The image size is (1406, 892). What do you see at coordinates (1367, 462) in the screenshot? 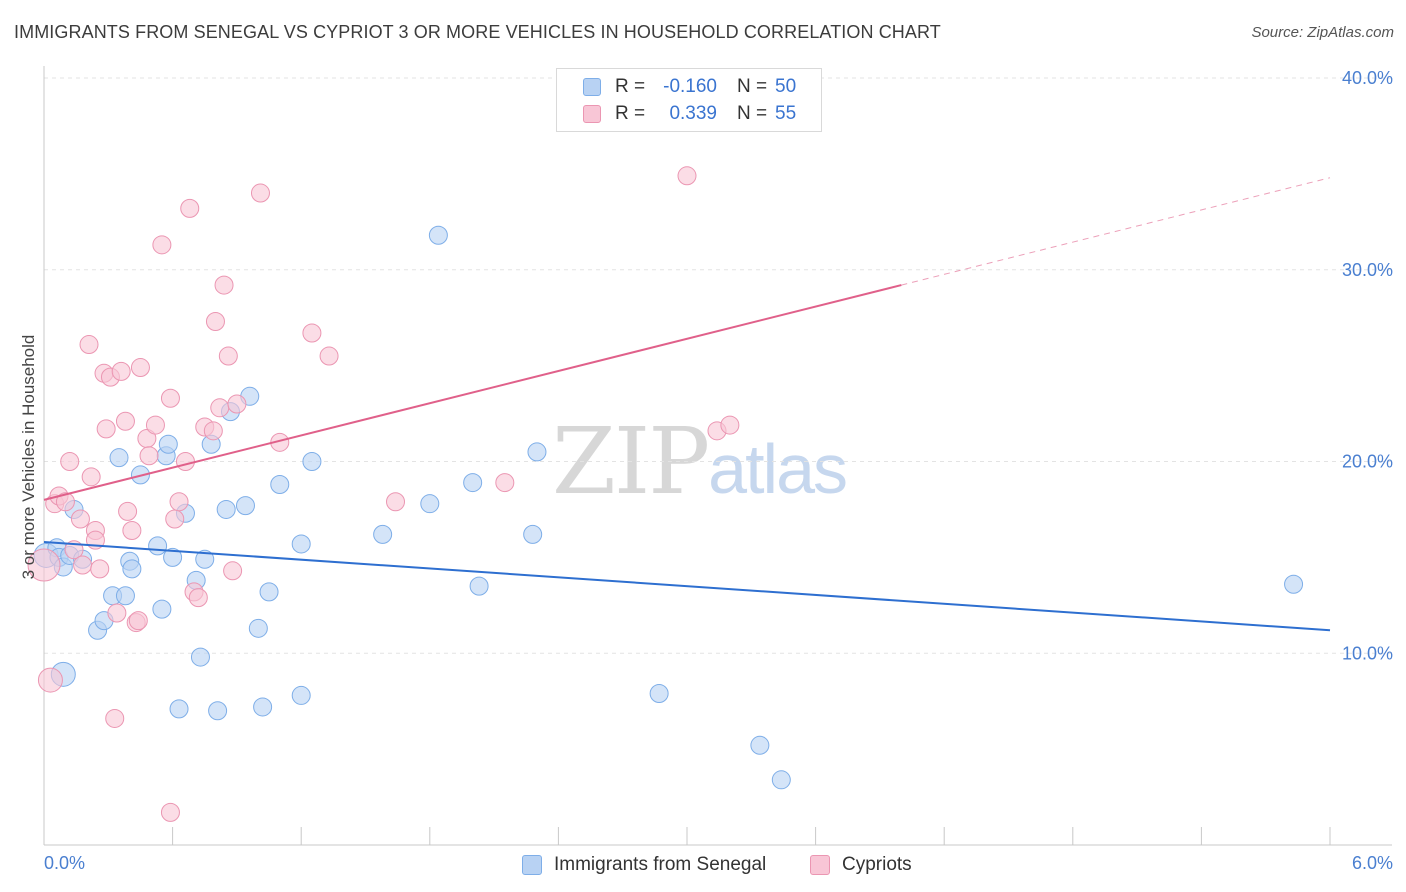
I see `y-tick-label: 20.0%` at bounding box center [1367, 462].